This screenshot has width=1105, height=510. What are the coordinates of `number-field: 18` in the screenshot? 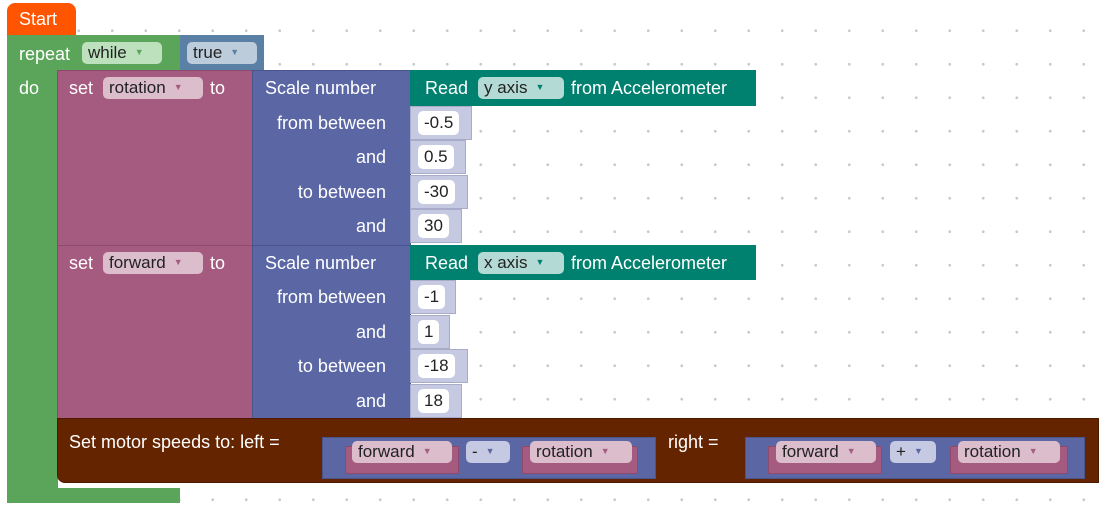 It's located at (433, 401).